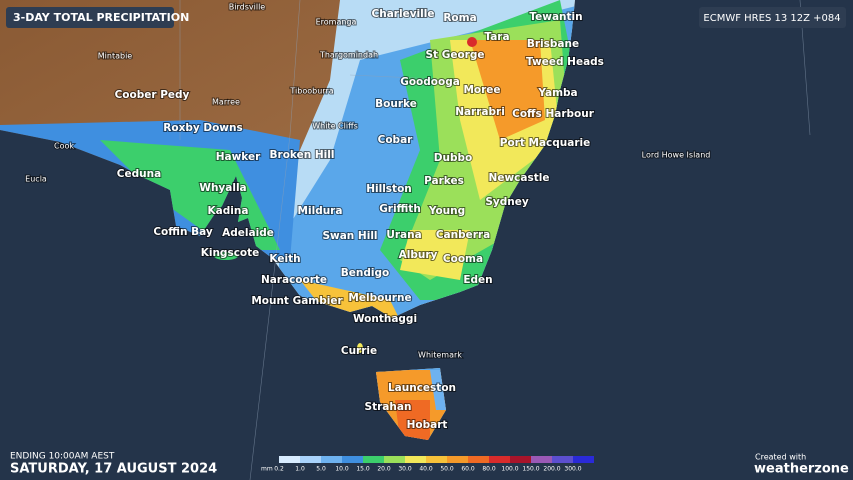  What do you see at coordinates (267, 469) in the screenshot?
I see `legend-unit: mm` at bounding box center [267, 469].